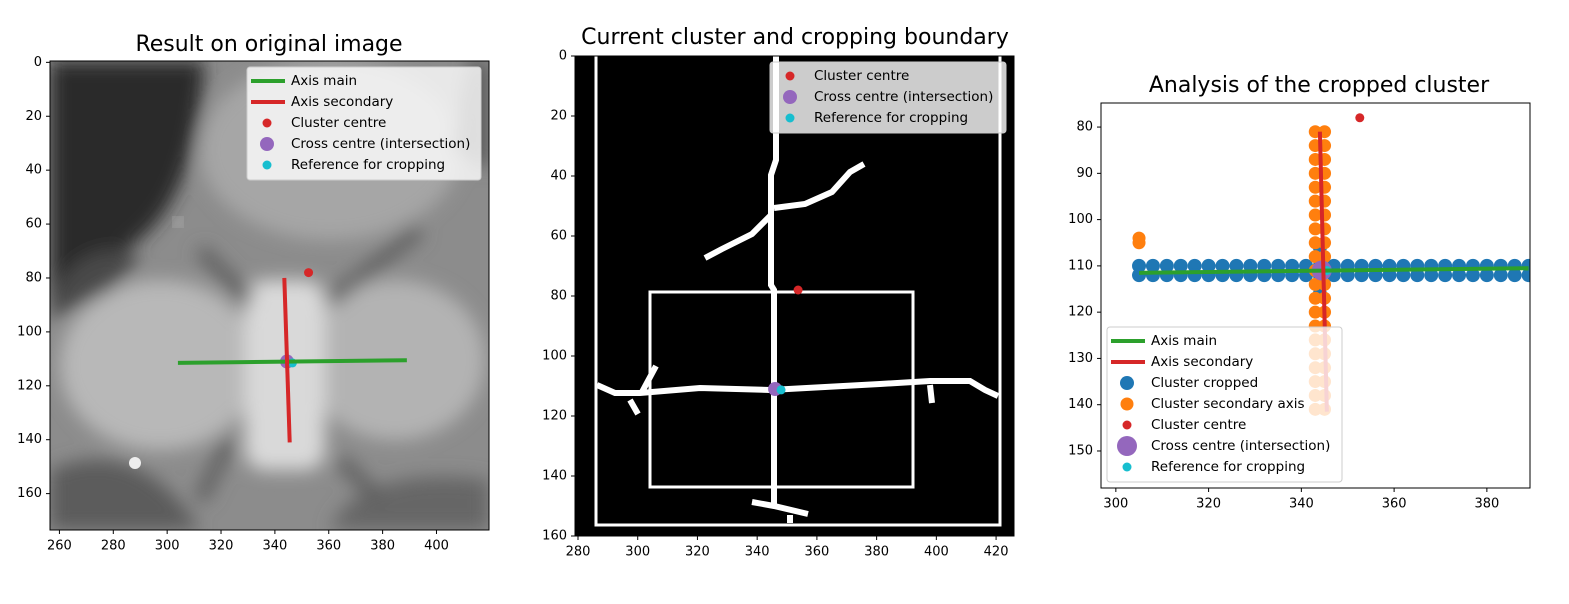 The image size is (1569, 604). What do you see at coordinates (1084, 173) in the screenshot?
I see `y-tick-label: 90` at bounding box center [1084, 173].